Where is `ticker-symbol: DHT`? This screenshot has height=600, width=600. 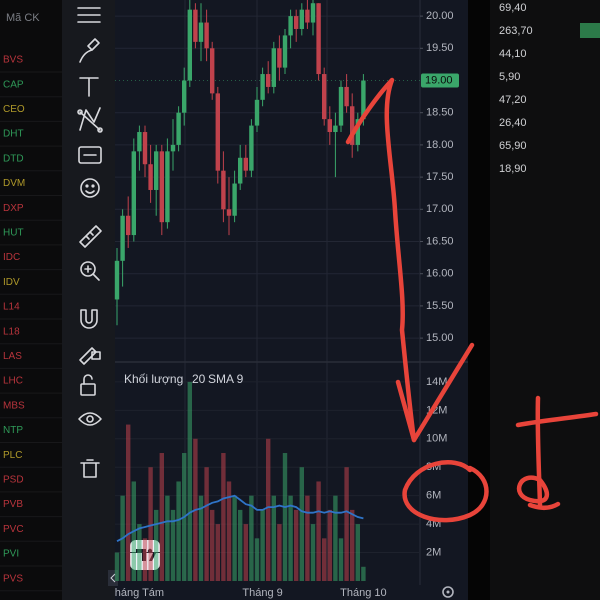 ticker-symbol: DHT is located at coordinates (13, 134).